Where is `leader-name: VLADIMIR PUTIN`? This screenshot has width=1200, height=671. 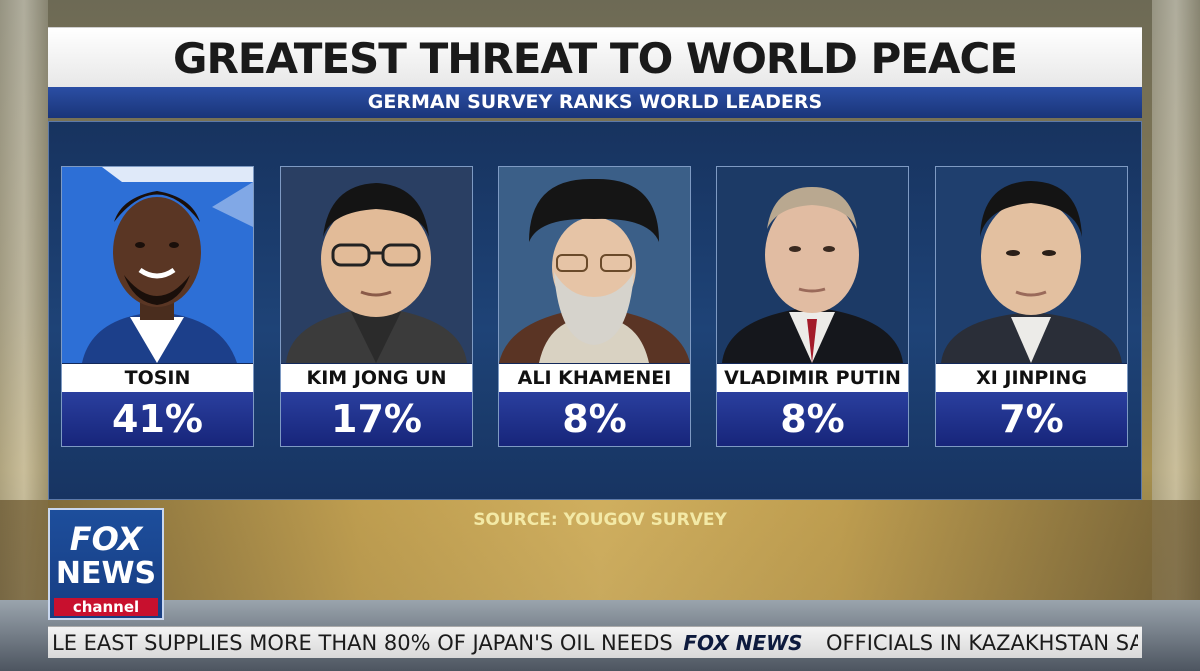 leader-name: VLADIMIR PUTIN is located at coordinates (812, 378).